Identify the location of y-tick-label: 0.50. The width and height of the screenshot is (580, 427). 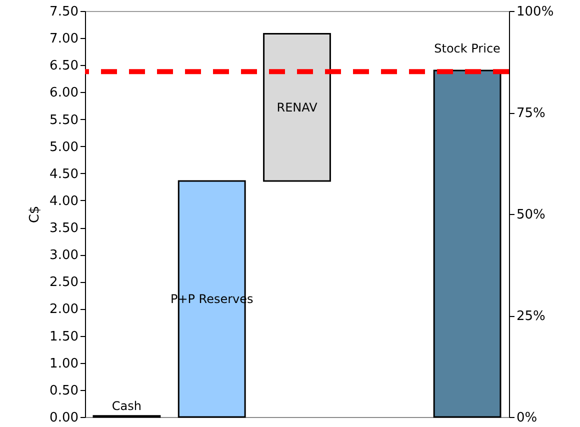
(64, 390).